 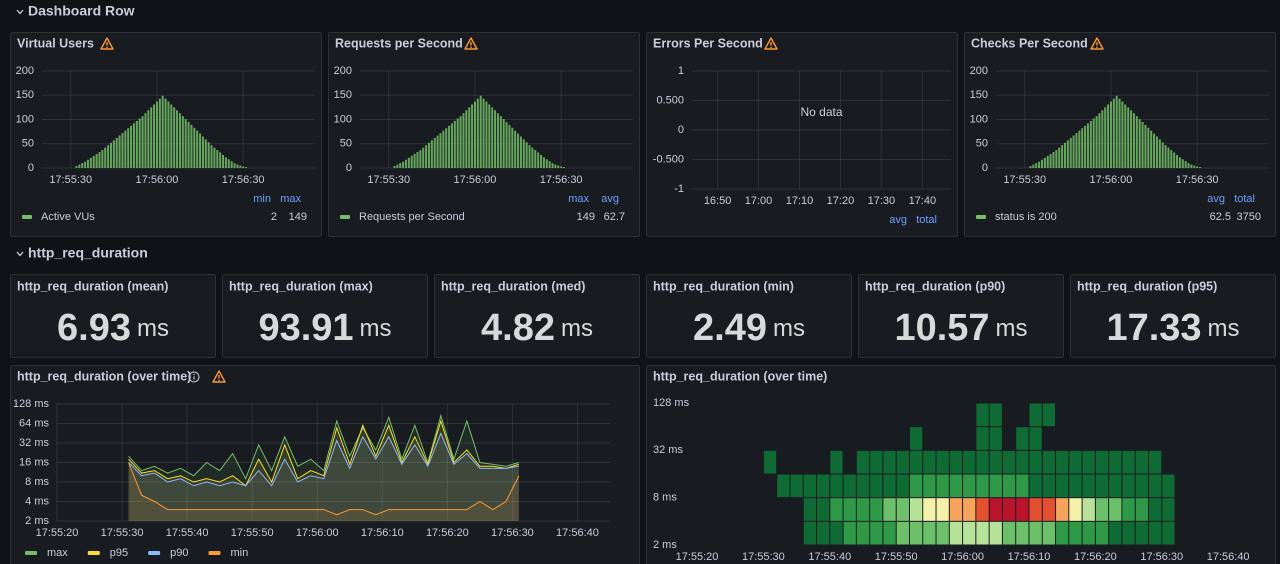 What do you see at coordinates (68, 217) in the screenshot?
I see `legend-label: Active VUs` at bounding box center [68, 217].